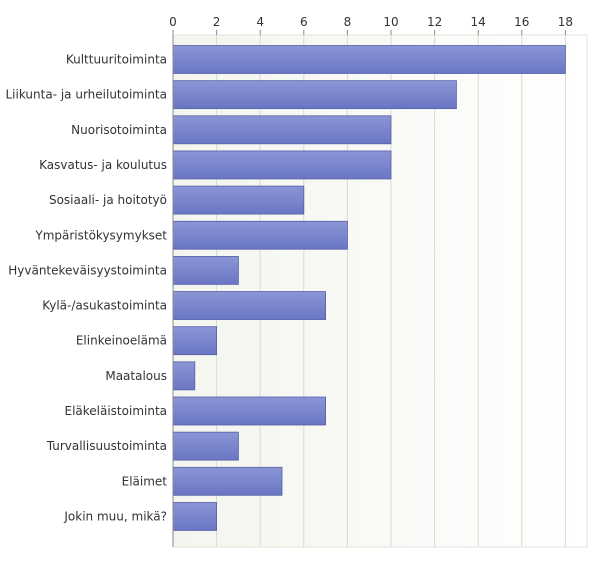 This screenshot has width=600, height=562. Describe the element at coordinates (478, 22) in the screenshot. I see `x-tick-label: 14` at that location.